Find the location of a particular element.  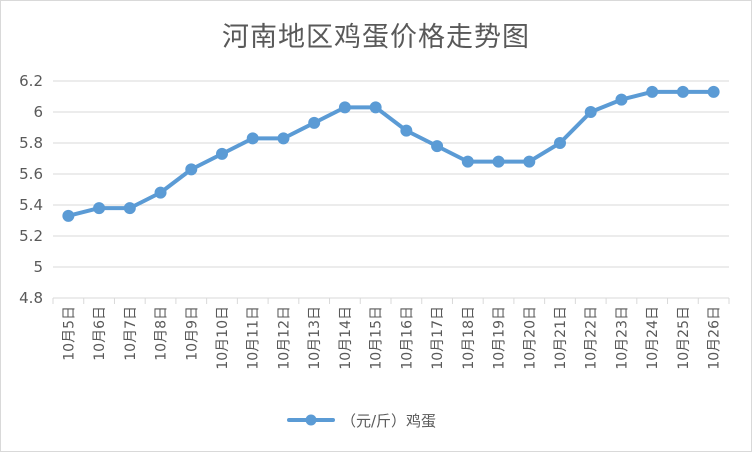

x-tick-label: 10月22日 is located at coordinates (592, 338).